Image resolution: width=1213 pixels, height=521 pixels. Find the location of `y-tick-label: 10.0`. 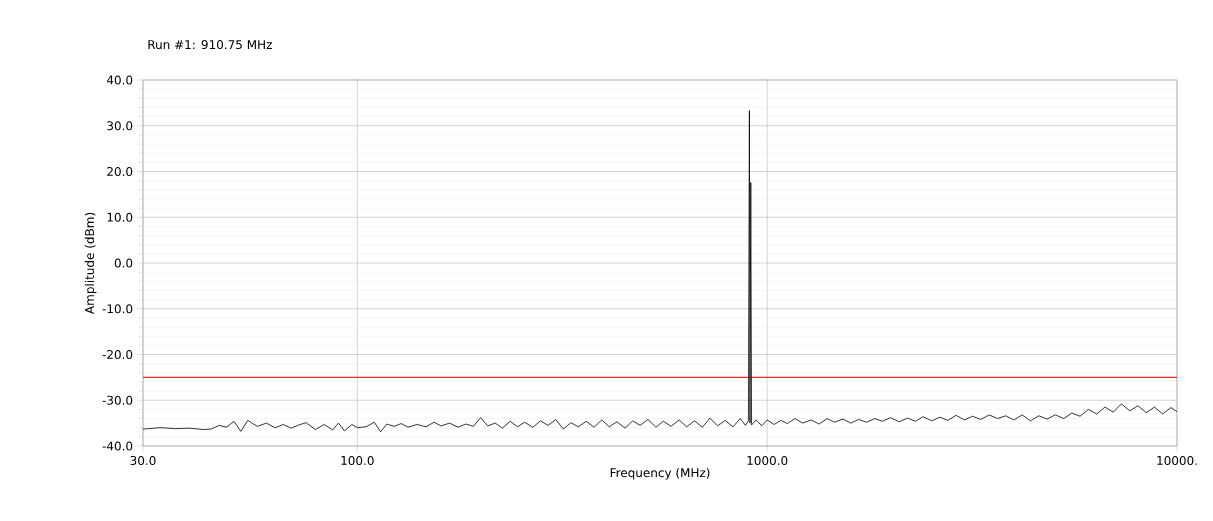

y-tick-label: 10.0 is located at coordinates (120, 217).